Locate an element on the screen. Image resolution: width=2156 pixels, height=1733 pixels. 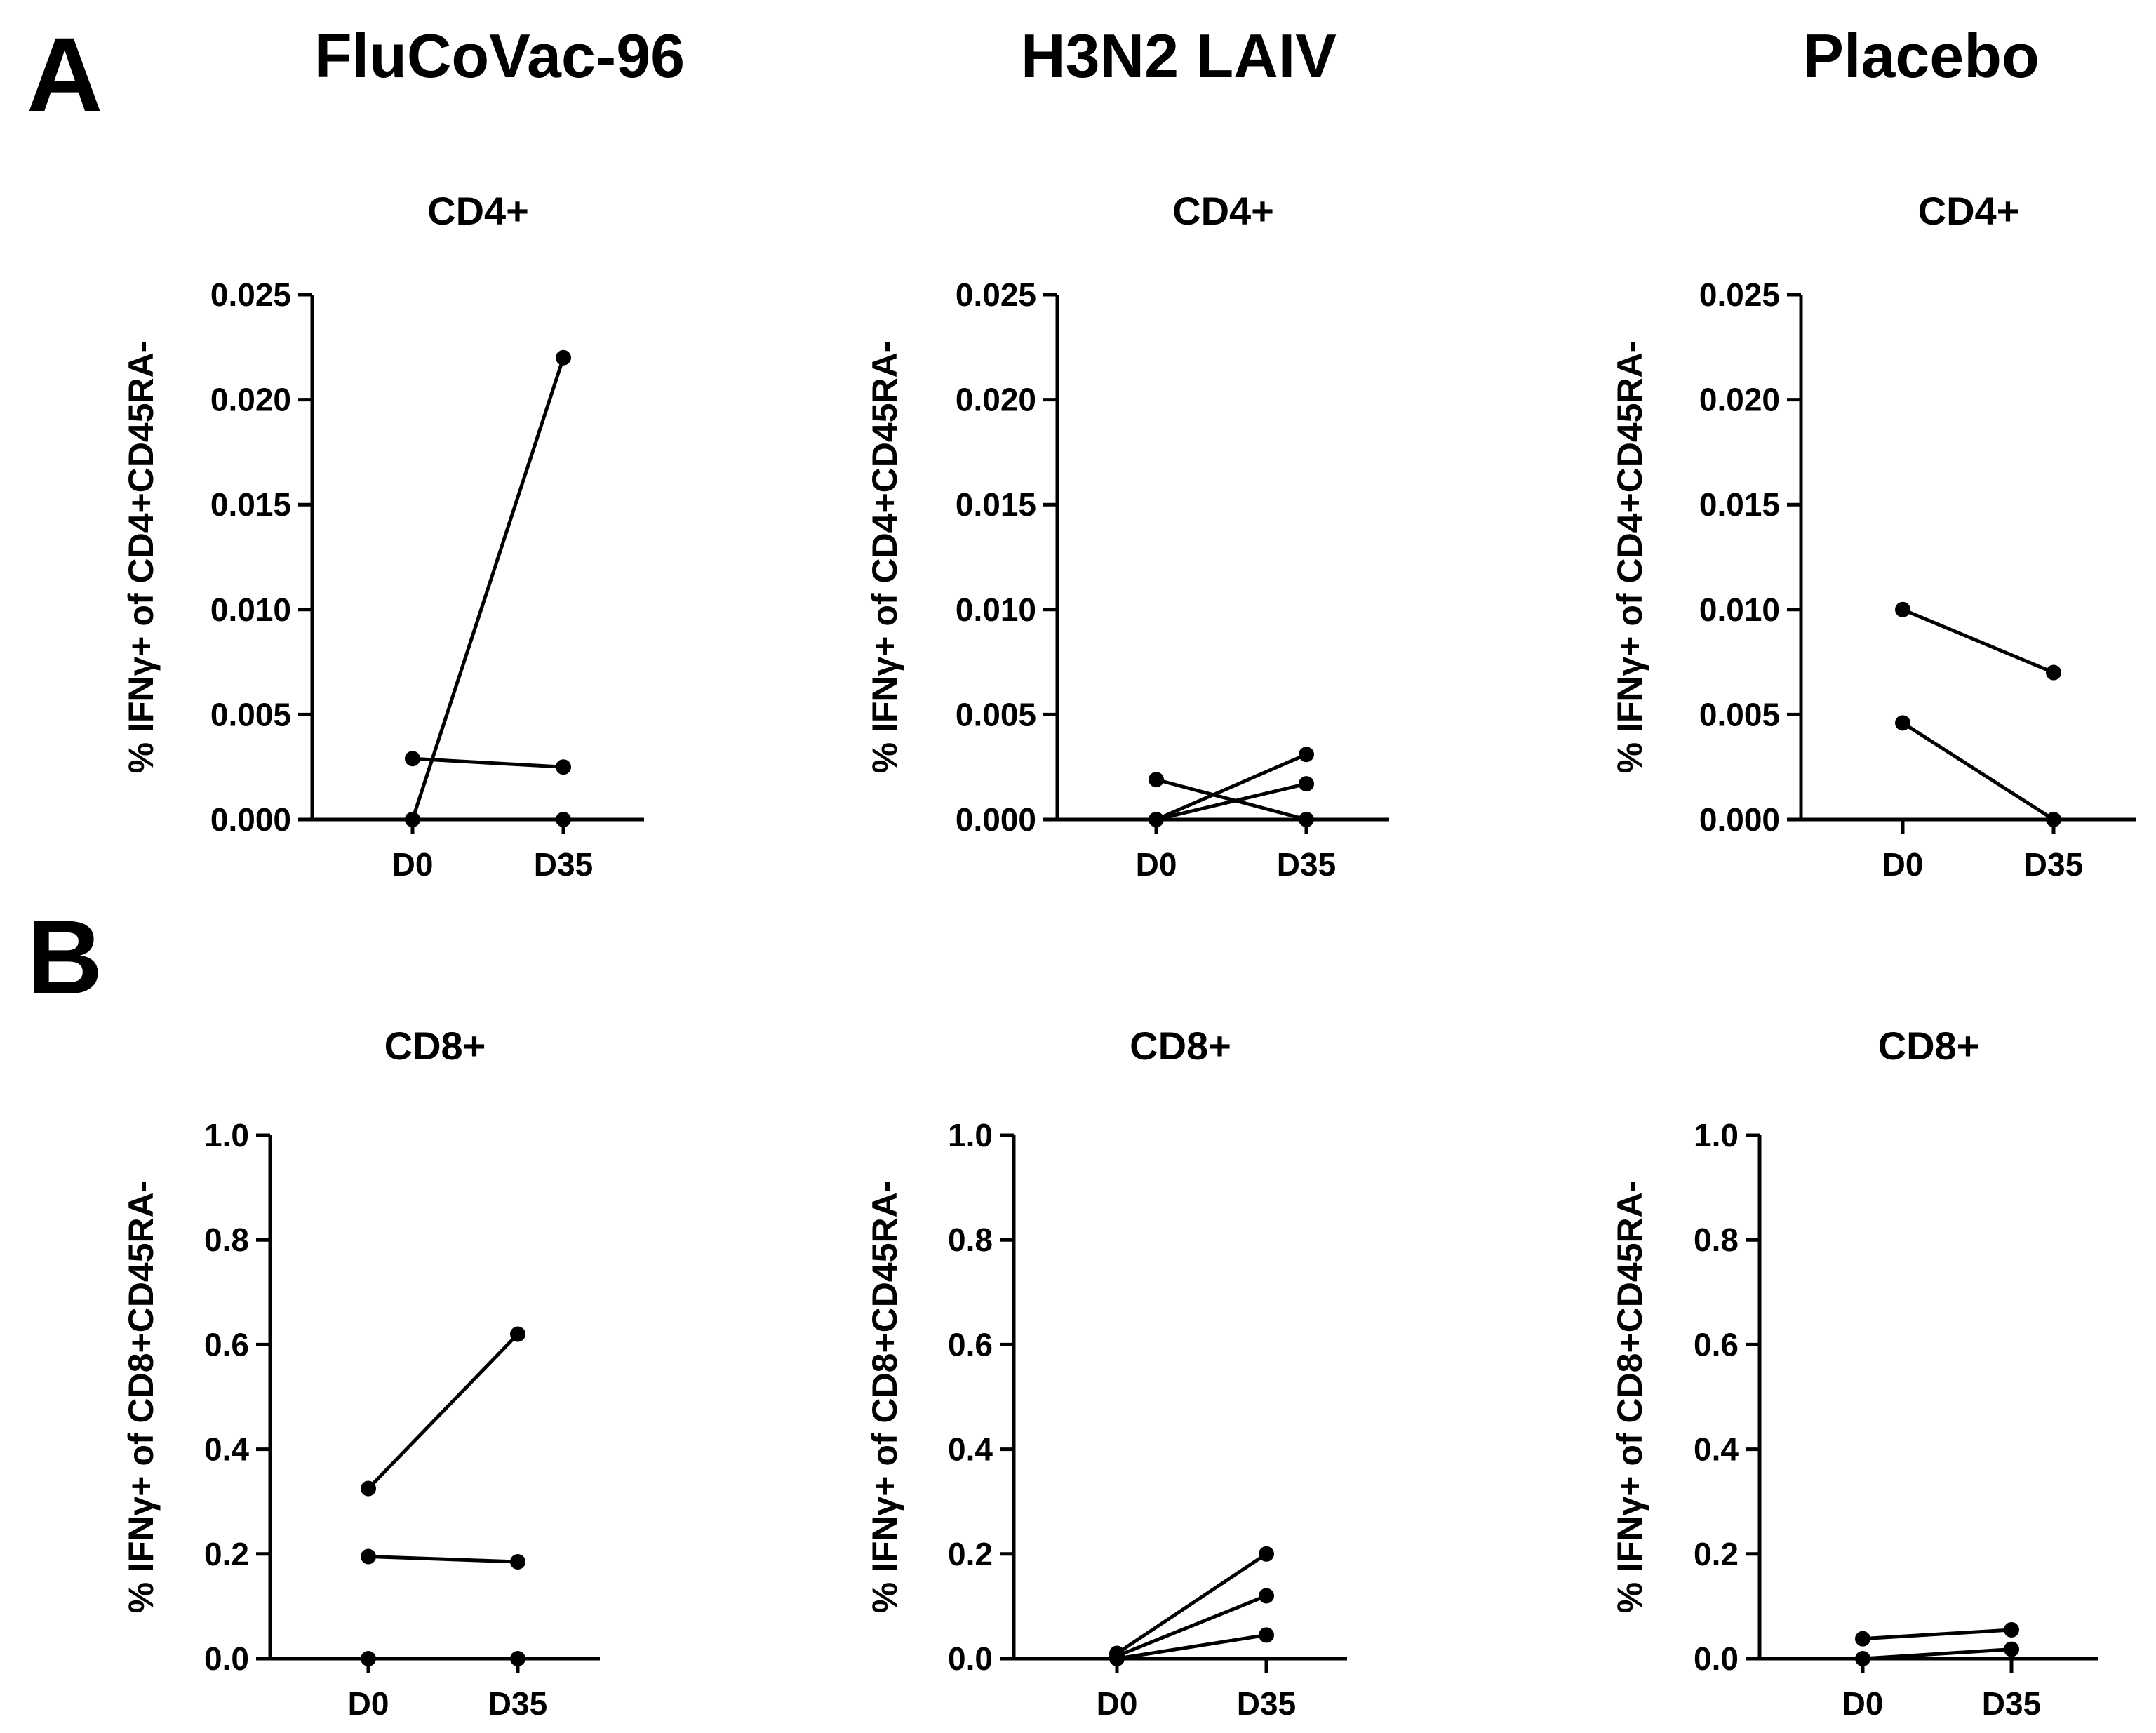
group-title-flucovac: FluCoVac-96 is located at coordinates (499, 56).